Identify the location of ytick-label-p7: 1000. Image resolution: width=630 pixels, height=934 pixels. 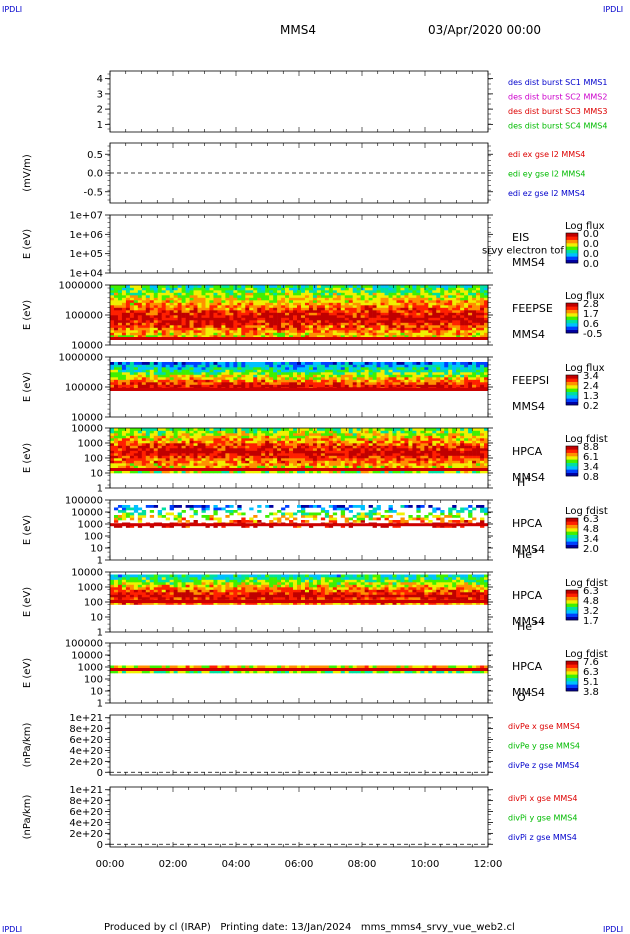
(90, 525).